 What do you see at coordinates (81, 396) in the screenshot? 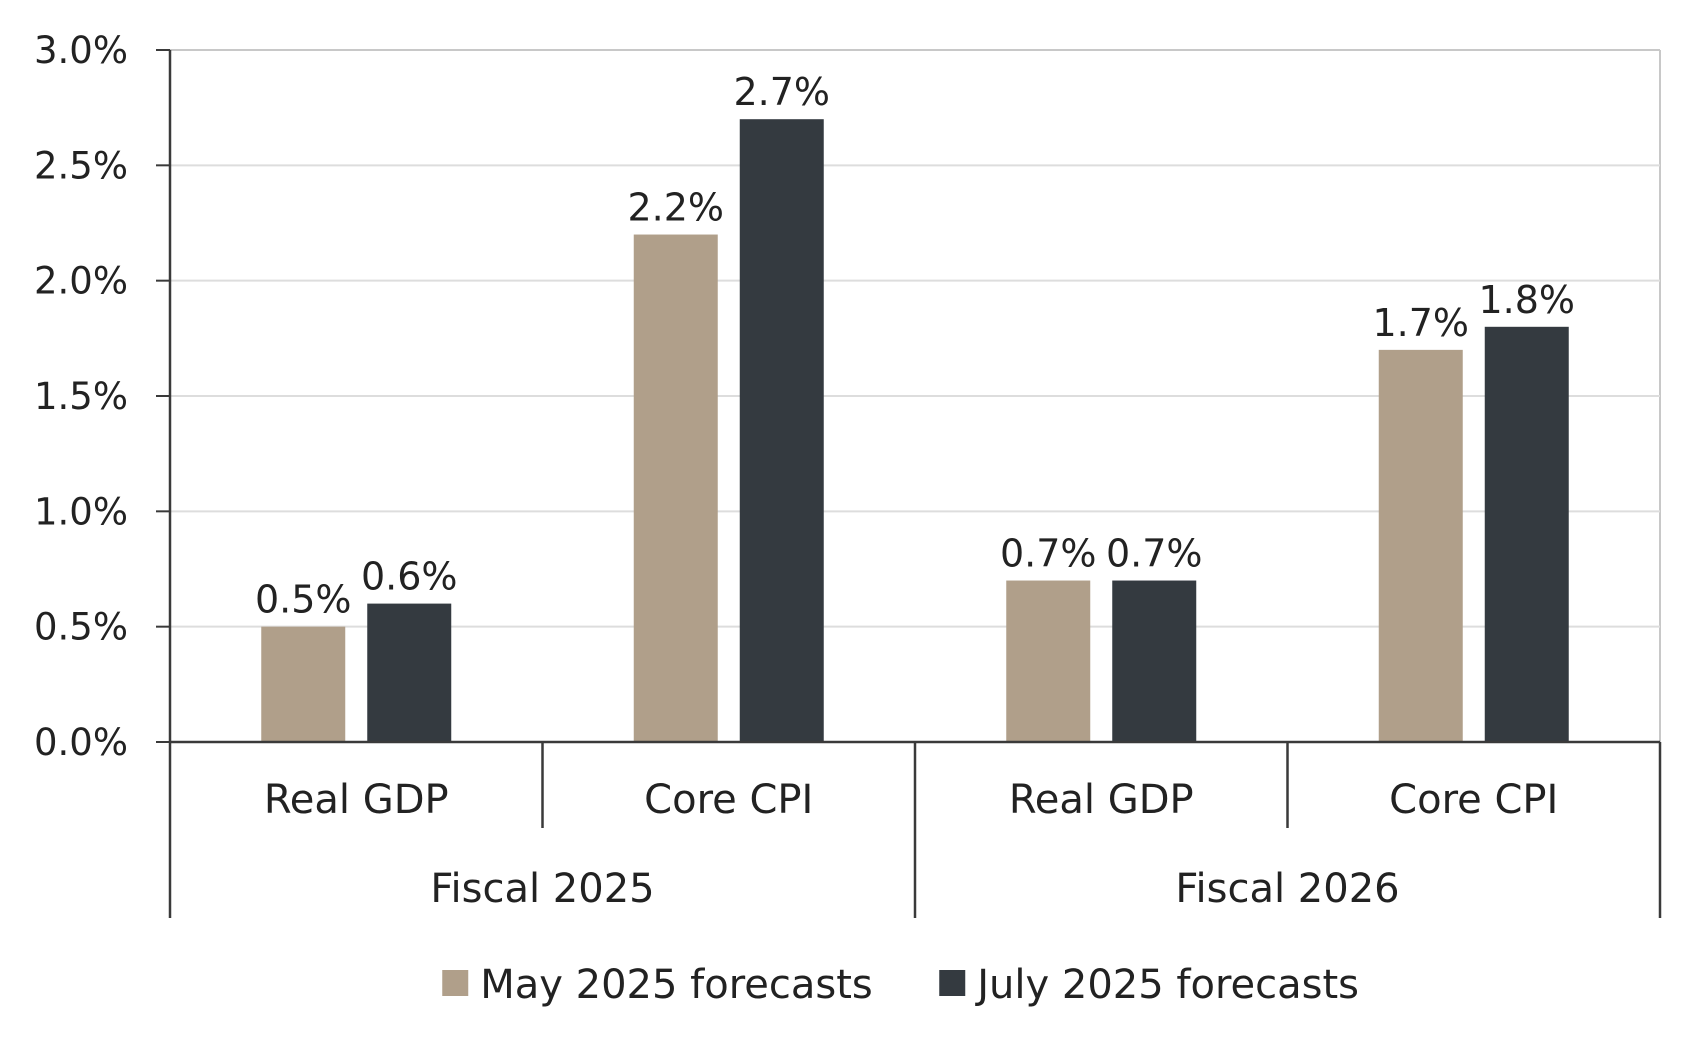
I see `y-tick-label: 1.5%` at bounding box center [81, 396].